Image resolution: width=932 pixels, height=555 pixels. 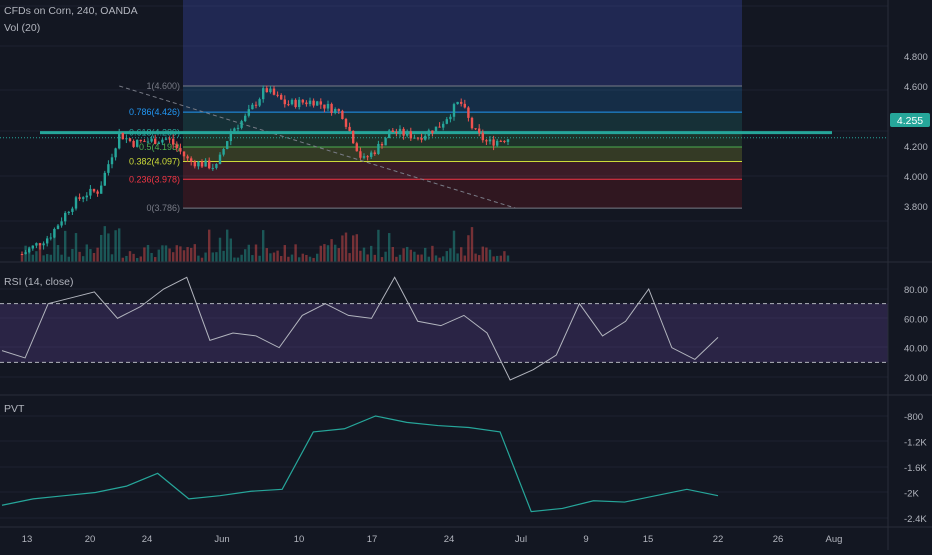 What do you see at coordinates (916, 147) in the screenshot?
I see `price-axis-tick-label: 4.200` at bounding box center [916, 147].